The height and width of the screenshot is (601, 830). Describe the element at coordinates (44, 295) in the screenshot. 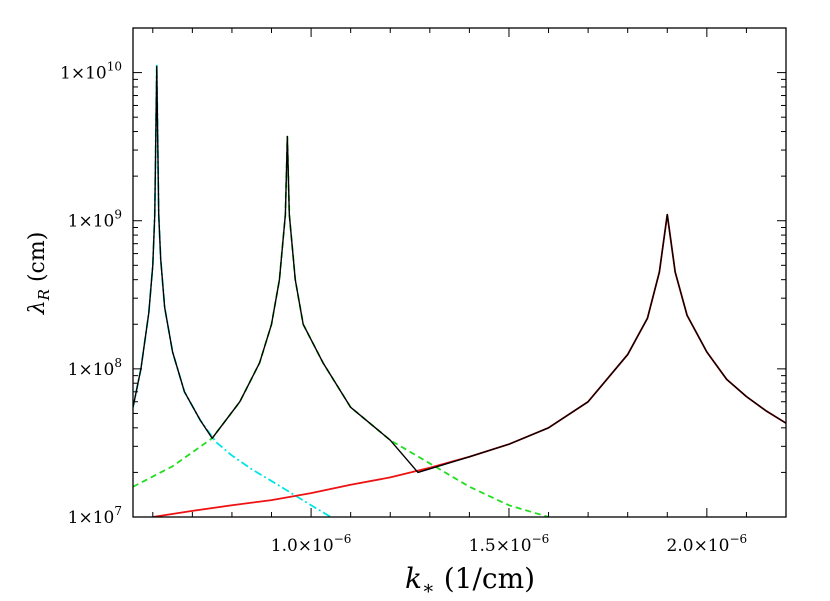

I see `y-axis-label-sub: R` at that location.